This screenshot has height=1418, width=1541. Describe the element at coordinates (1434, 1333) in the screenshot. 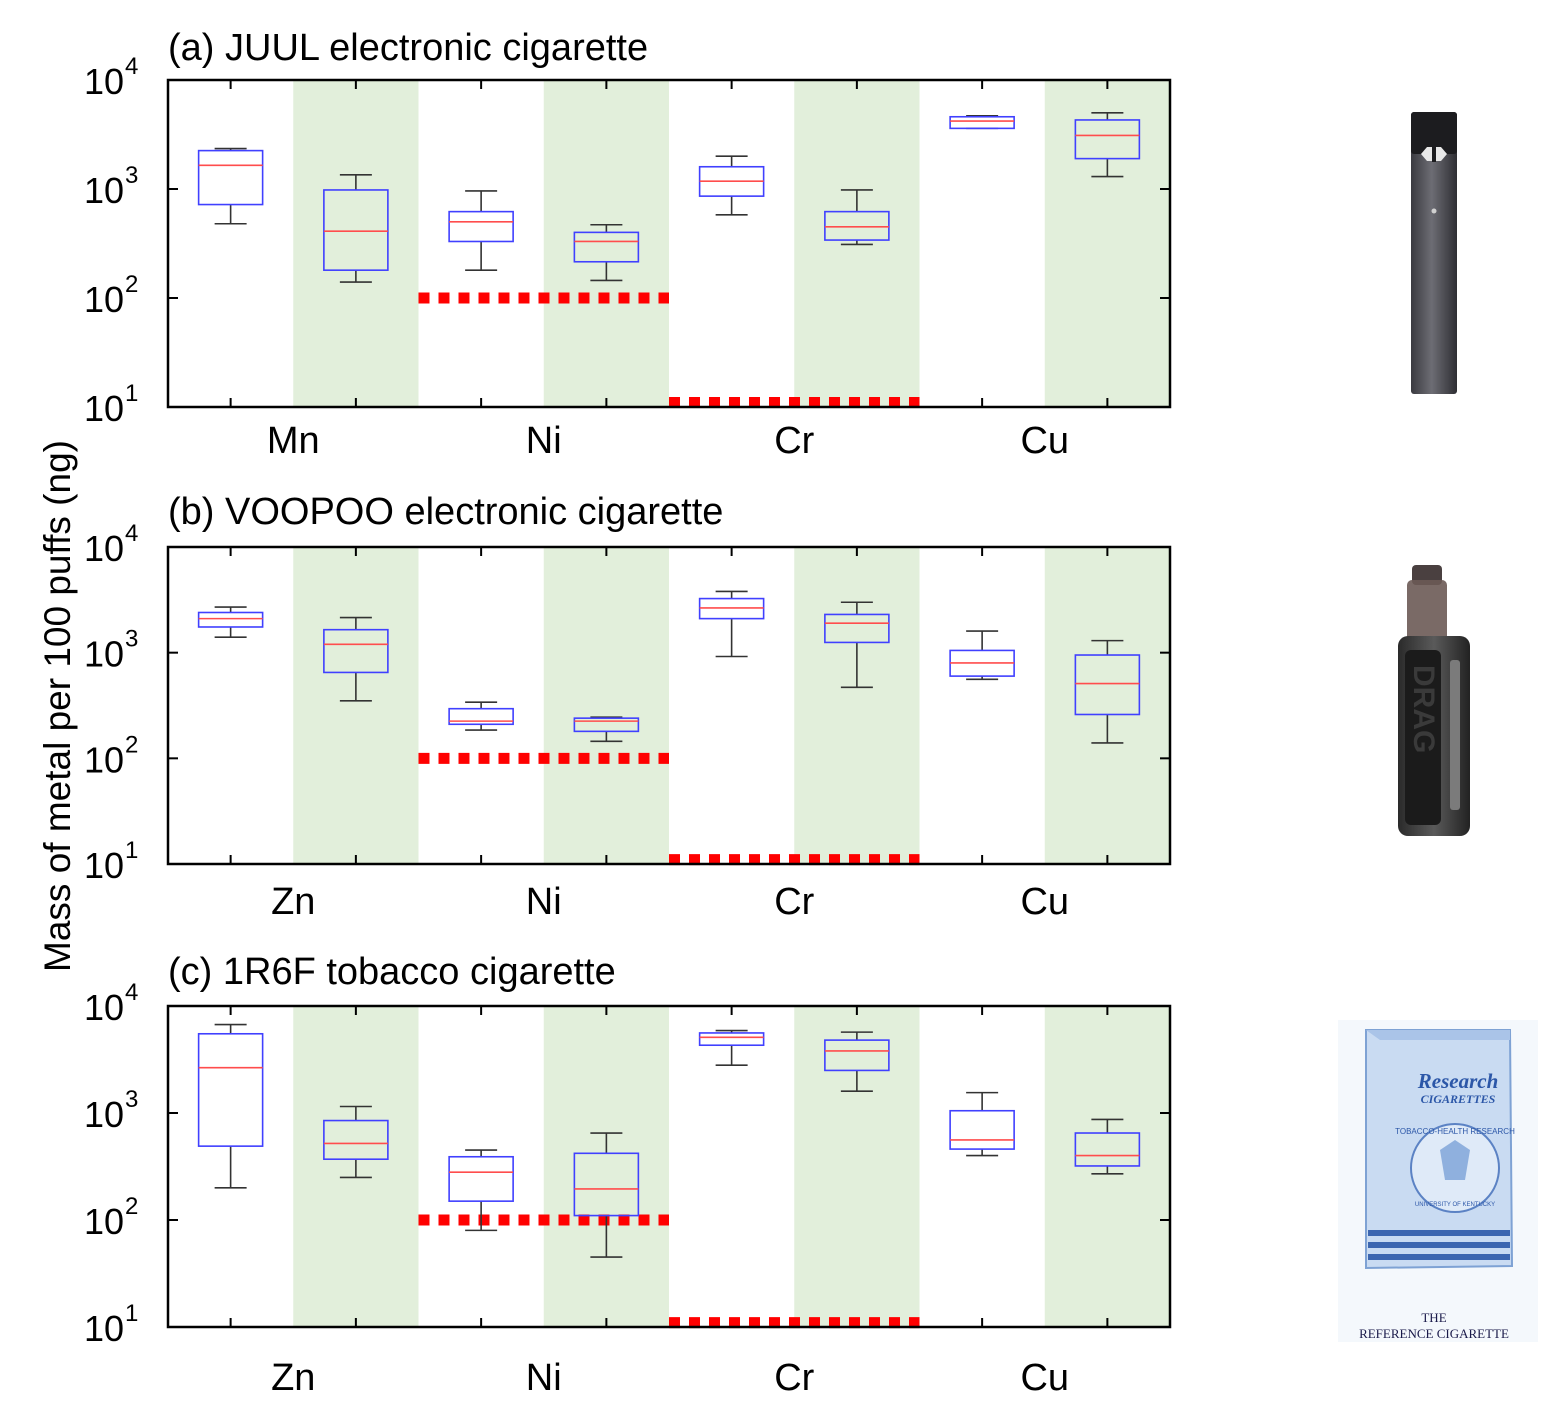

I see `pack-caption-2: REFERENCE CIGARETTE` at that location.